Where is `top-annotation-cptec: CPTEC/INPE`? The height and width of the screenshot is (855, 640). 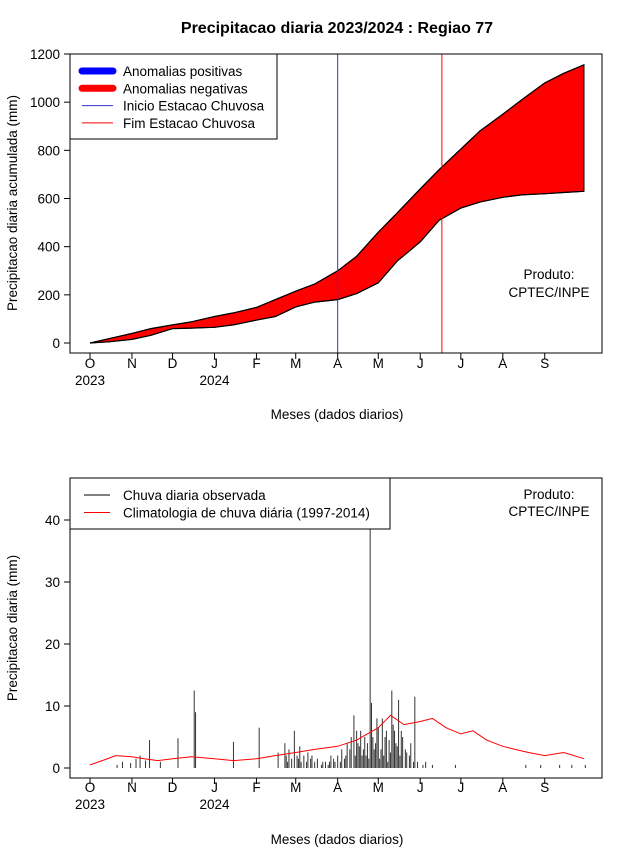
top-annotation-cptec: CPTEC/INPE is located at coordinates (548, 292).